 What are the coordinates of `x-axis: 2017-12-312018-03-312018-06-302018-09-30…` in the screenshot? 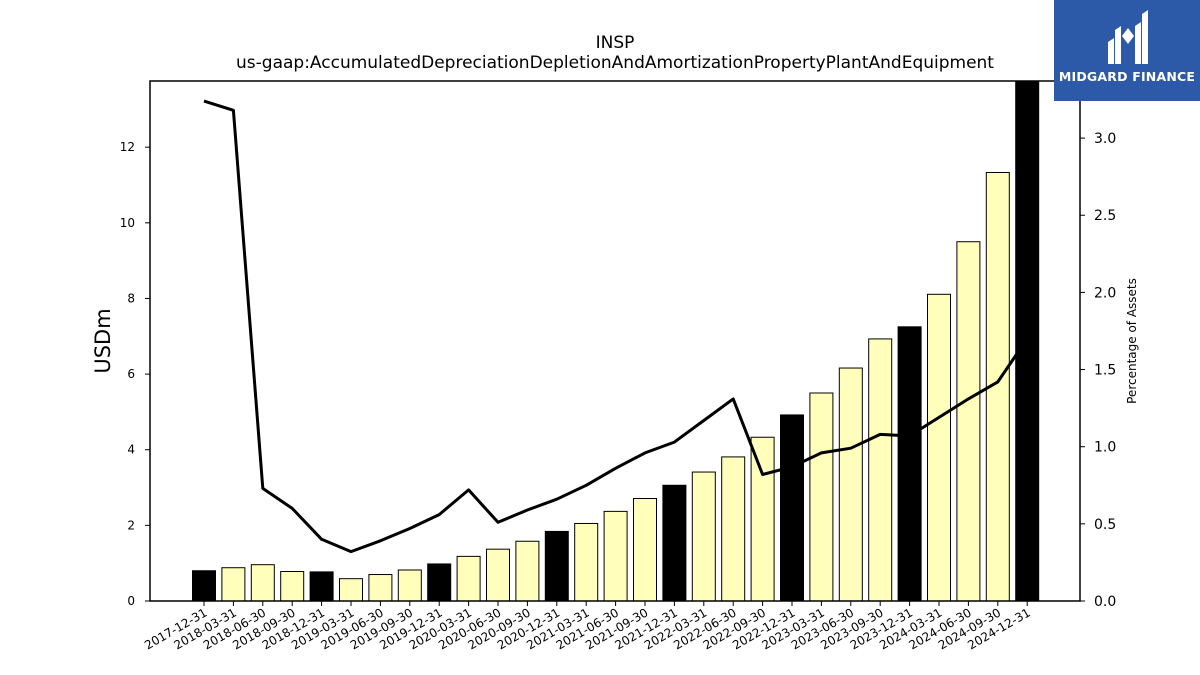 It's located at (587, 626).